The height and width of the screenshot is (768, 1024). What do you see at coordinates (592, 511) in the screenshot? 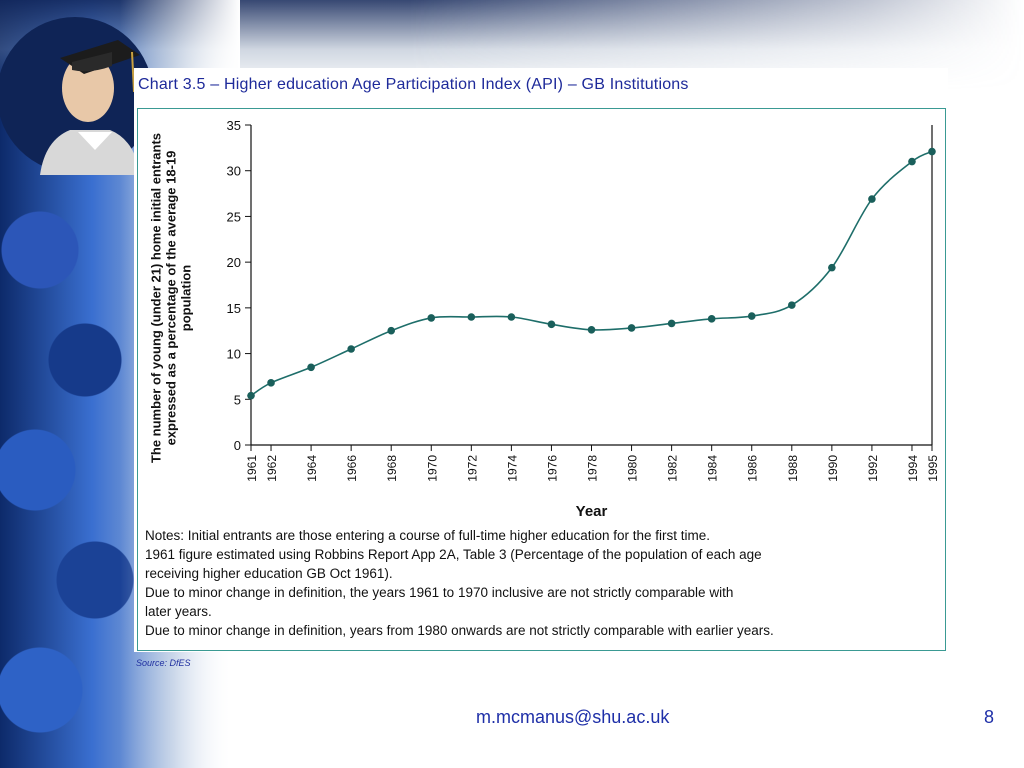
I see `x-axis-label: Year` at bounding box center [592, 511].